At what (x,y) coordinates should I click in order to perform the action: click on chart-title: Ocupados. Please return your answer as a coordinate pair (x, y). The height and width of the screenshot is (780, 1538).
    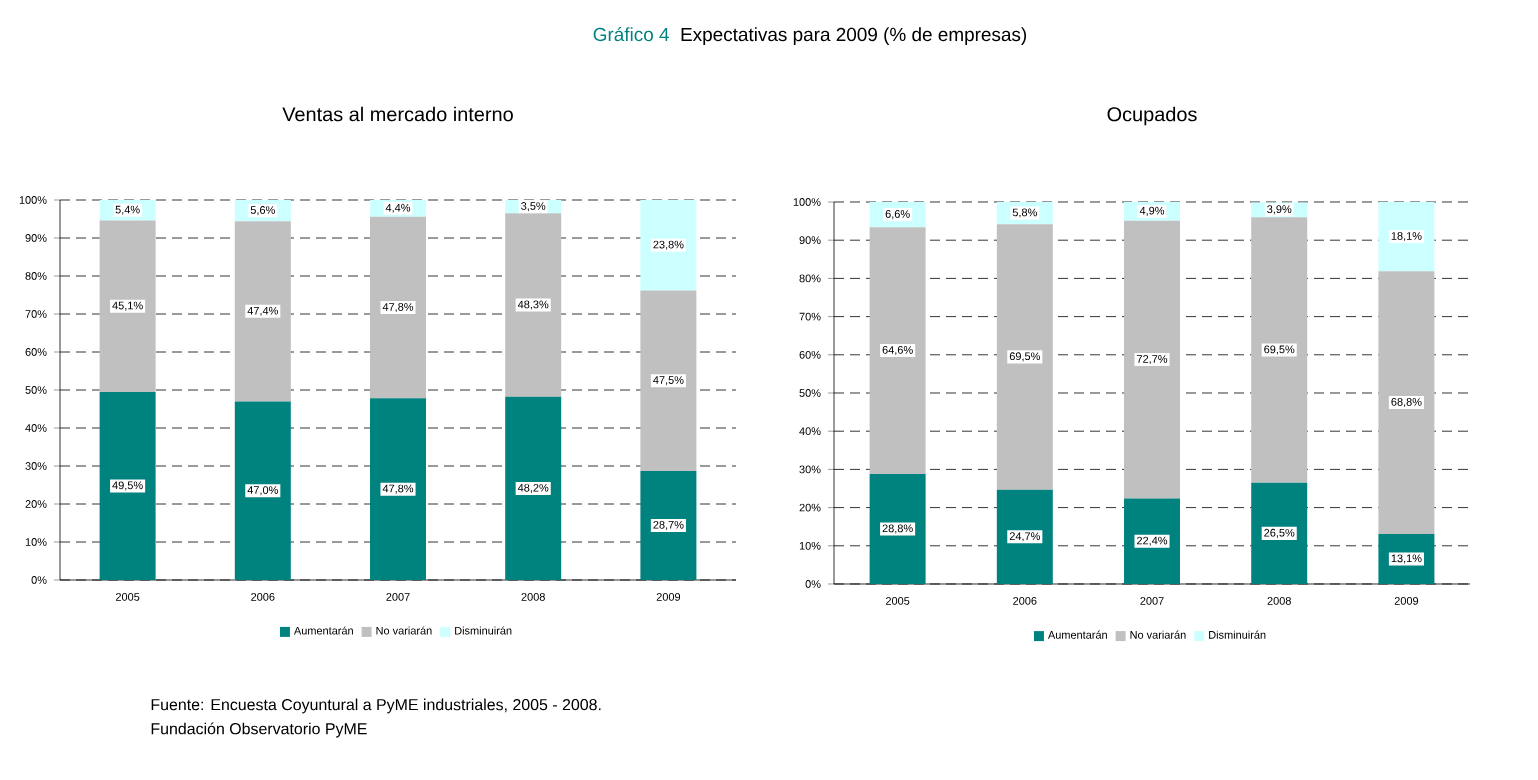
    Looking at the image, I should click on (1152, 116).